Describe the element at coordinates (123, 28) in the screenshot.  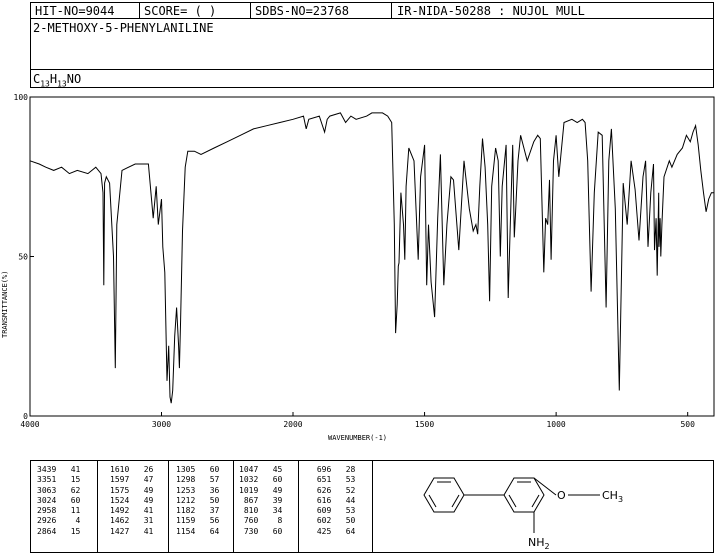
I see `compound-name: 2-METHOXY-5-PHENYLANILINE` at that location.